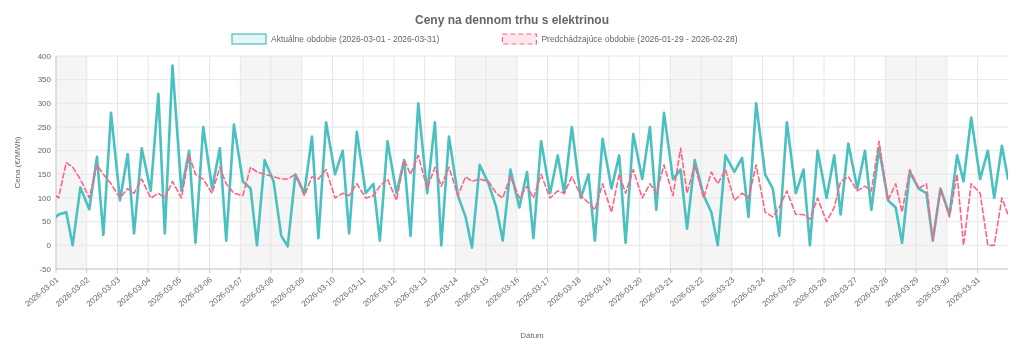 Image resolution: width=1024 pixels, height=349 pixels. What do you see at coordinates (44, 198) in the screenshot?
I see `y-tick-label: 100` at bounding box center [44, 198].